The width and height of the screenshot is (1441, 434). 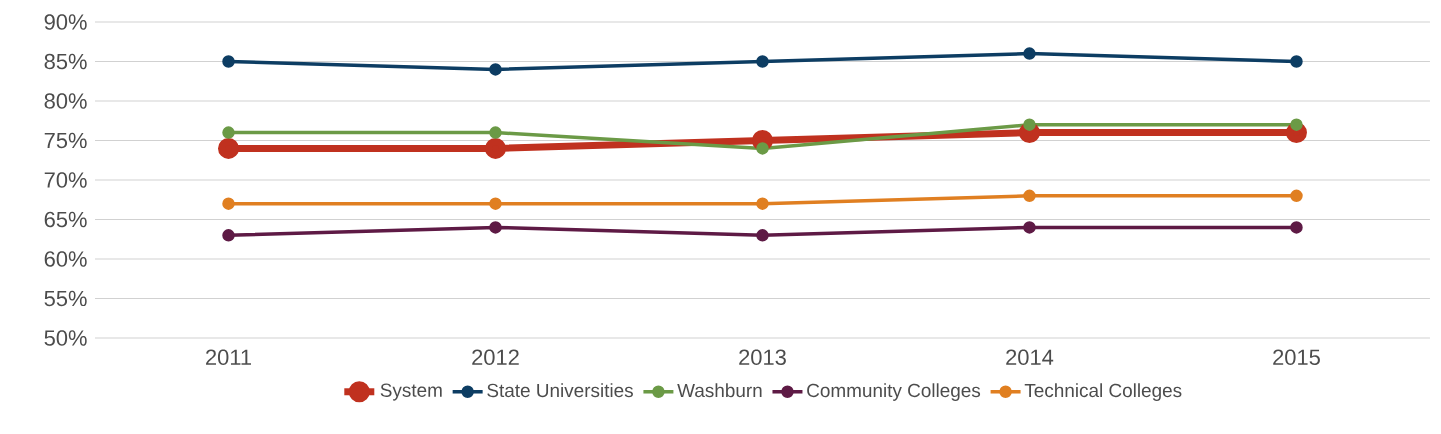 I want to click on y-tick-label: 50%, so click(x=65, y=338).